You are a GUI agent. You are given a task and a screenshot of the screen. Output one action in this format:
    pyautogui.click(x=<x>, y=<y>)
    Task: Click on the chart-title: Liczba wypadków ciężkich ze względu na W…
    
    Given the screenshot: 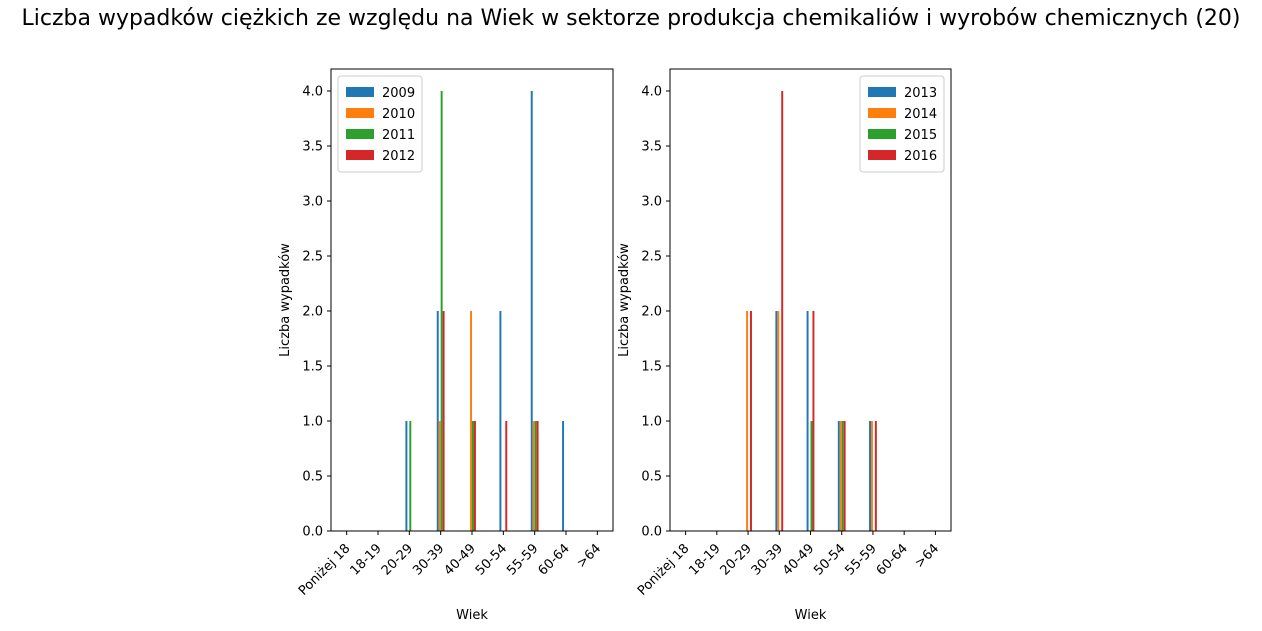 What is the action you would take?
    pyautogui.click(x=631, y=18)
    